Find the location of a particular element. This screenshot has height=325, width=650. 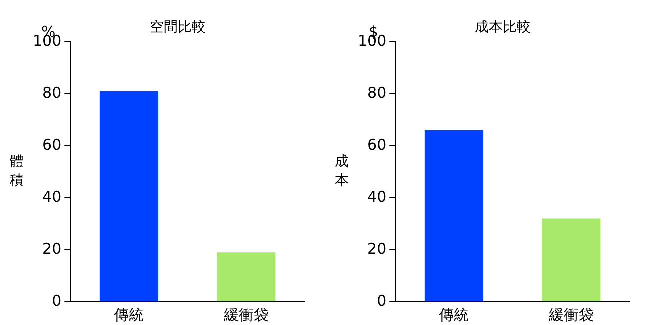

y-axis-title: 體積 is located at coordinates (17, 172).